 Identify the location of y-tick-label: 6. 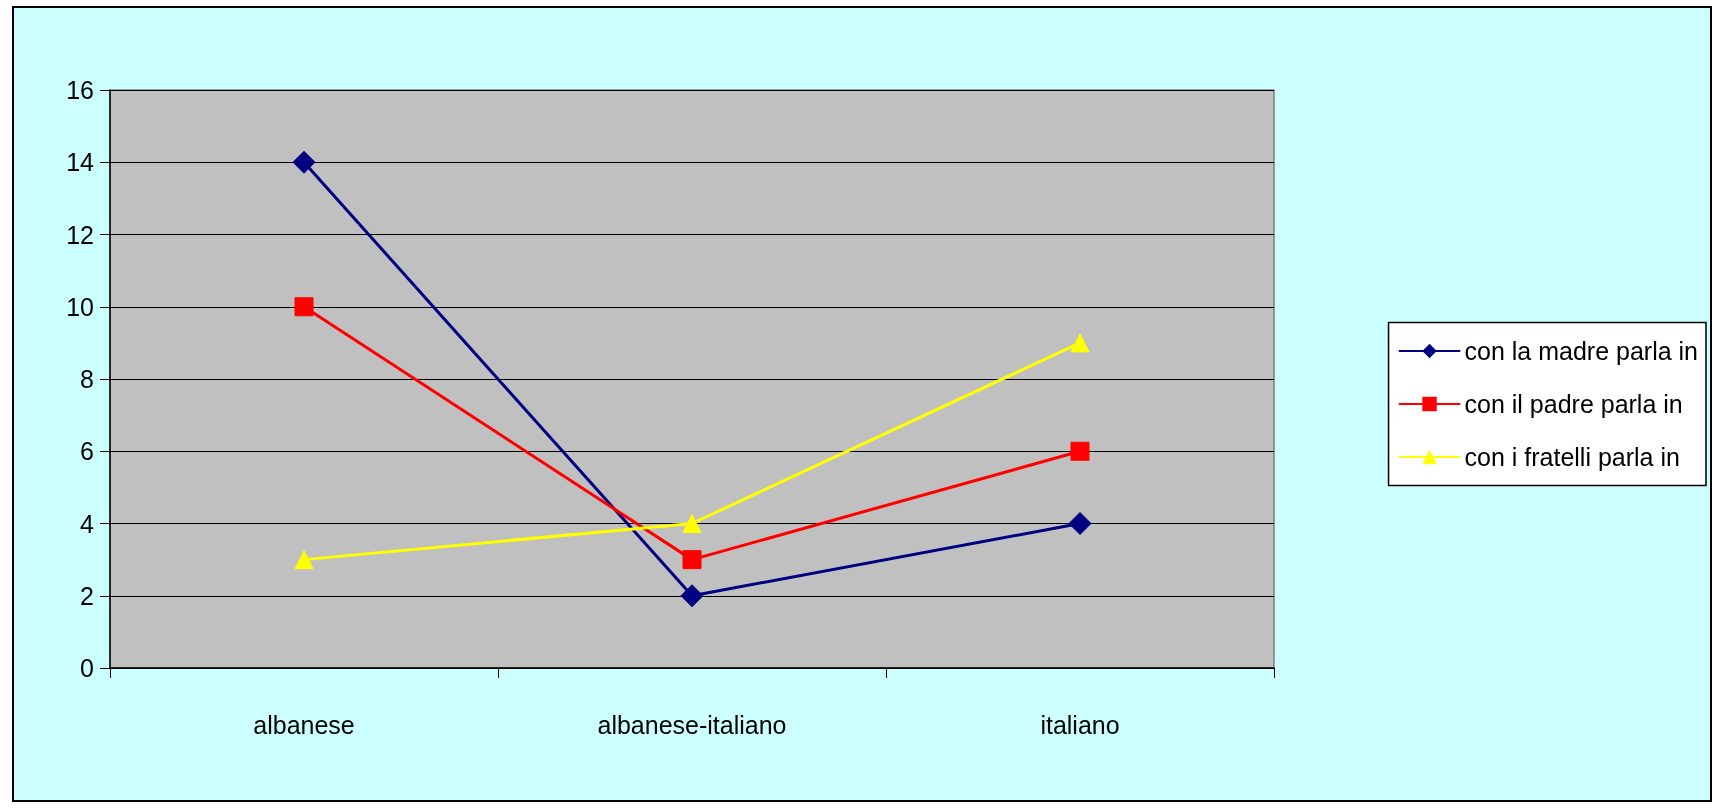
(87, 451).